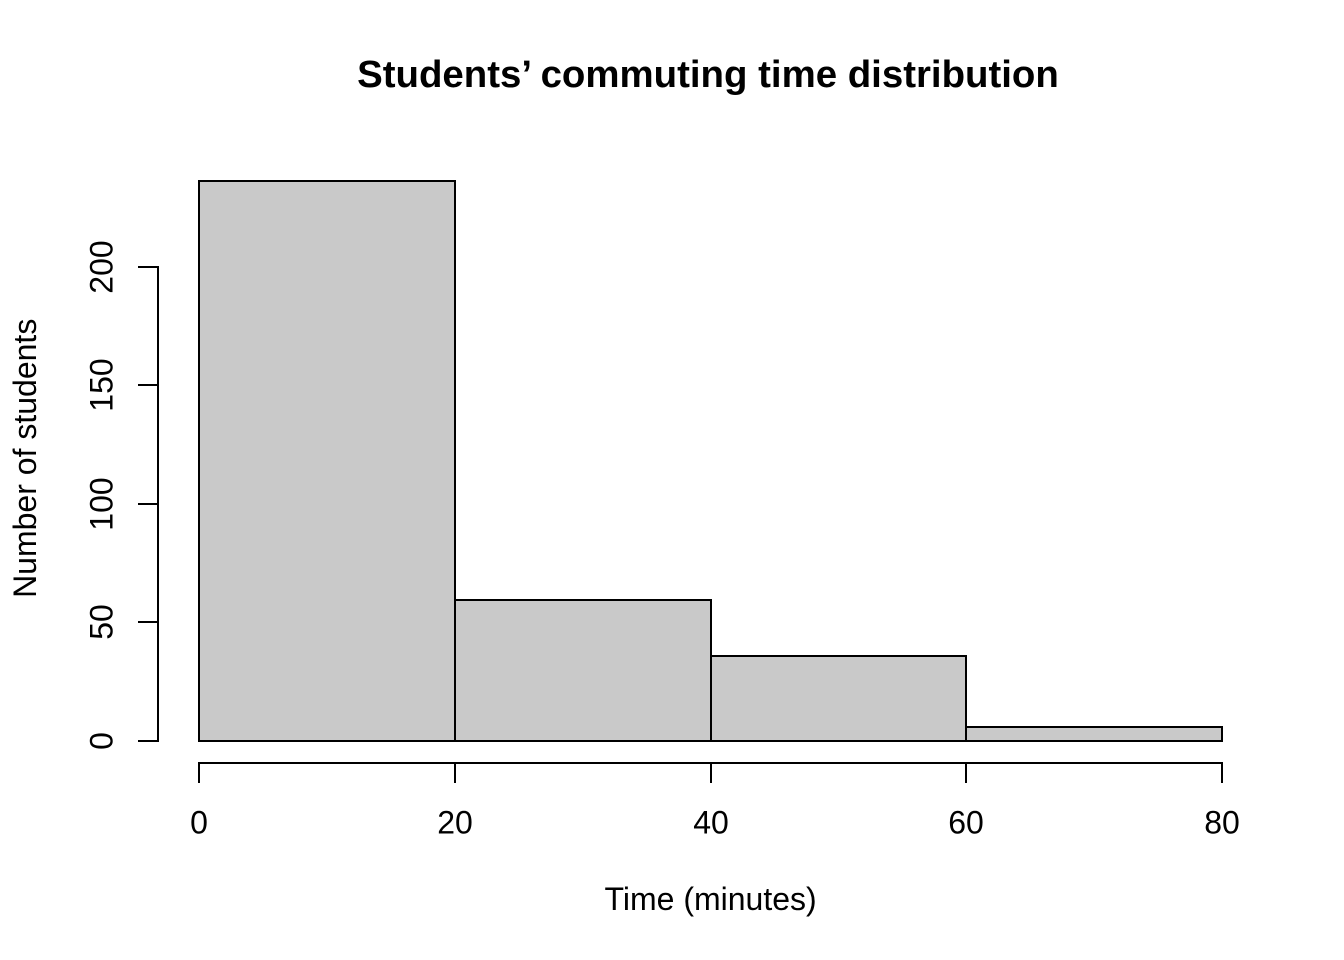  What do you see at coordinates (1222, 823) in the screenshot?
I see `svg-text: 80` at bounding box center [1222, 823].